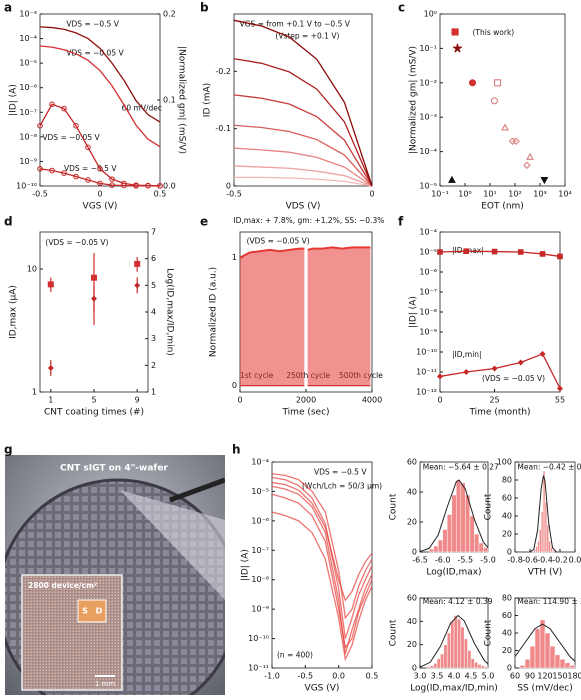 This screenshot has height=700, width=581. What do you see at coordinates (160, 194) in the screenshot?
I see `x-tick-label: 0.5` at bounding box center [160, 194].